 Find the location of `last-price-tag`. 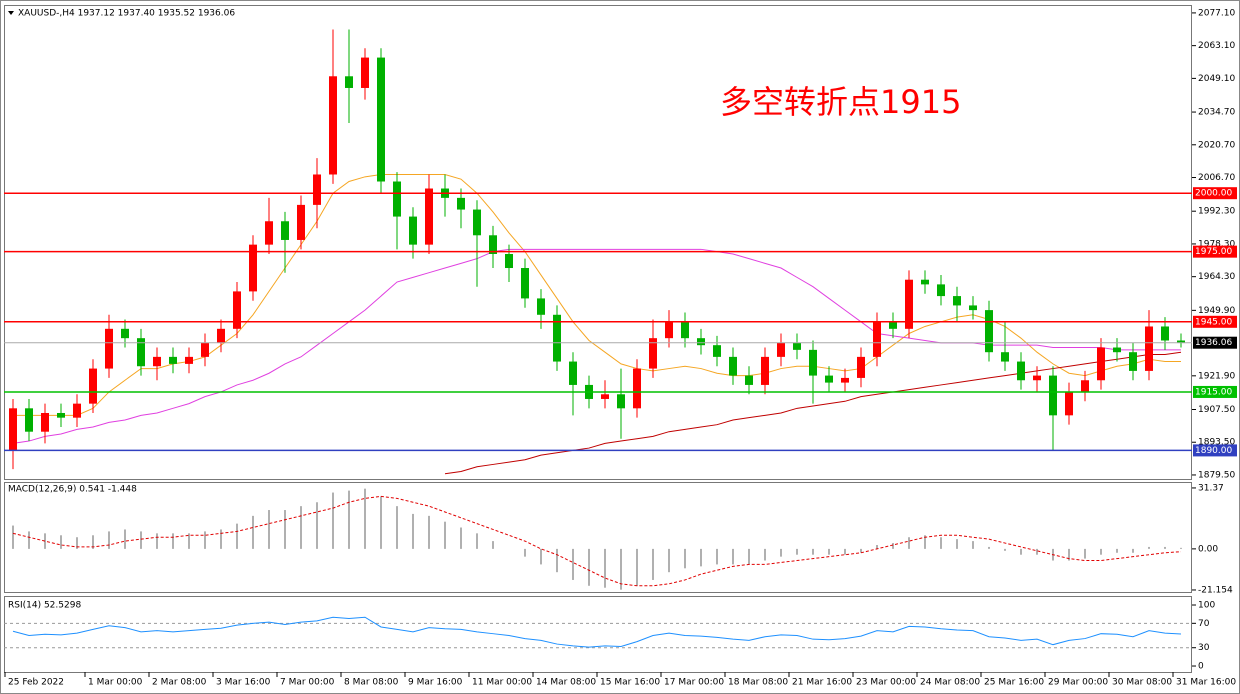

last-price-tag is located at coordinates (1215, 342).